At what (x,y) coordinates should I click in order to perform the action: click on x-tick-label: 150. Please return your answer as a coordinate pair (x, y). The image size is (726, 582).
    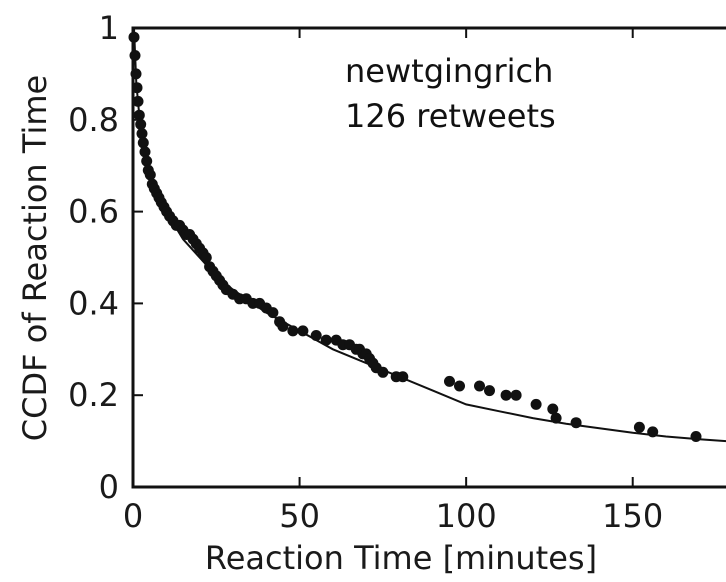
    Looking at the image, I should click on (632, 516).